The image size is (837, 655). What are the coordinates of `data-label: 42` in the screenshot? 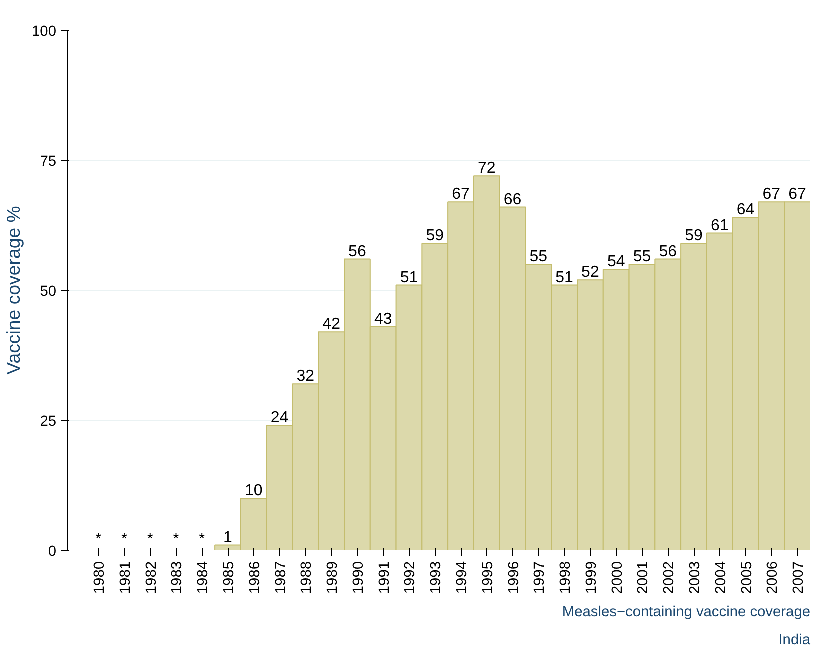 It's located at (331, 325).